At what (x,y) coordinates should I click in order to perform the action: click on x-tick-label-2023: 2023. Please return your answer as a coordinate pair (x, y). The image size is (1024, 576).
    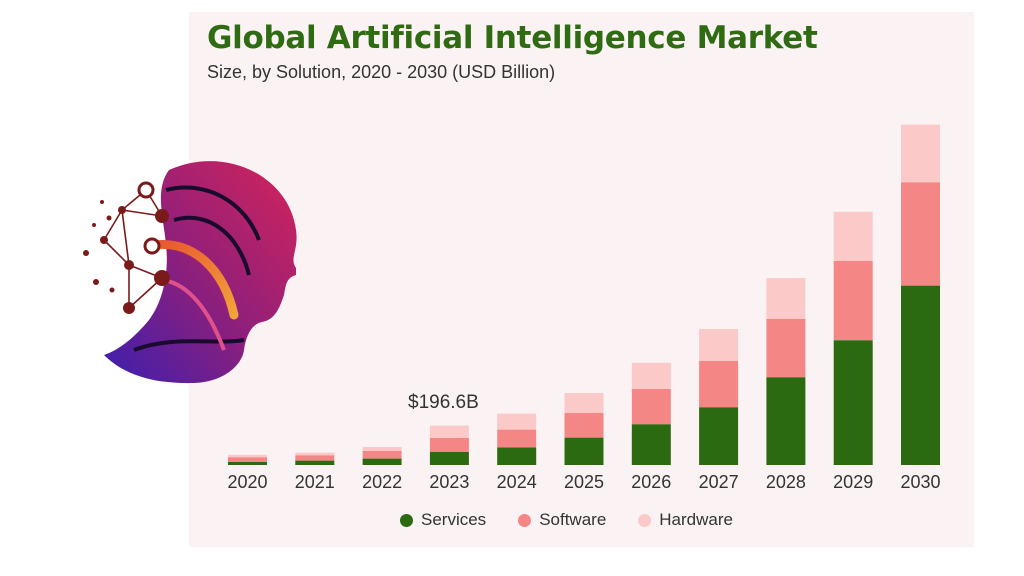
    Looking at the image, I should click on (449, 482).